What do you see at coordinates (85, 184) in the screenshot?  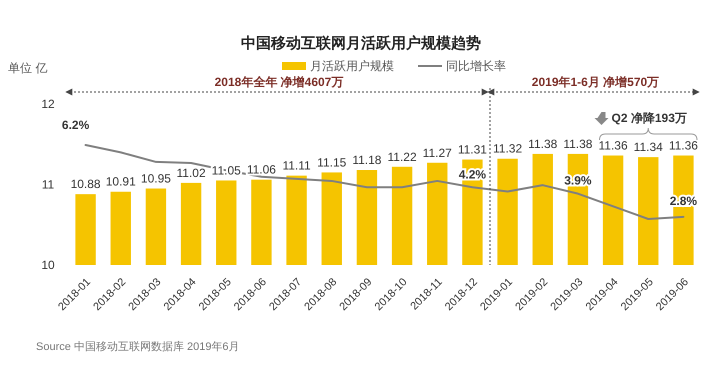 I see `data-label: 10.88` at bounding box center [85, 184].